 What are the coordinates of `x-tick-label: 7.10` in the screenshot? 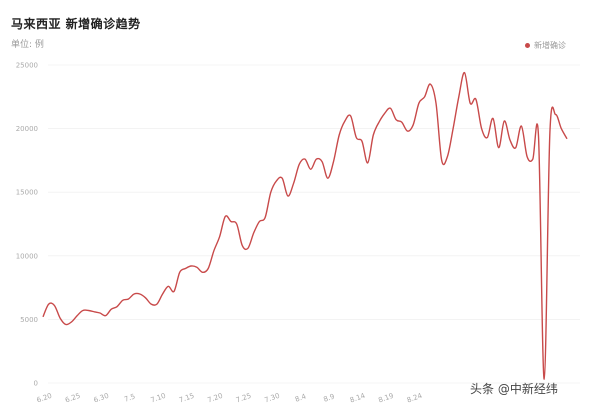 It's located at (158, 398).